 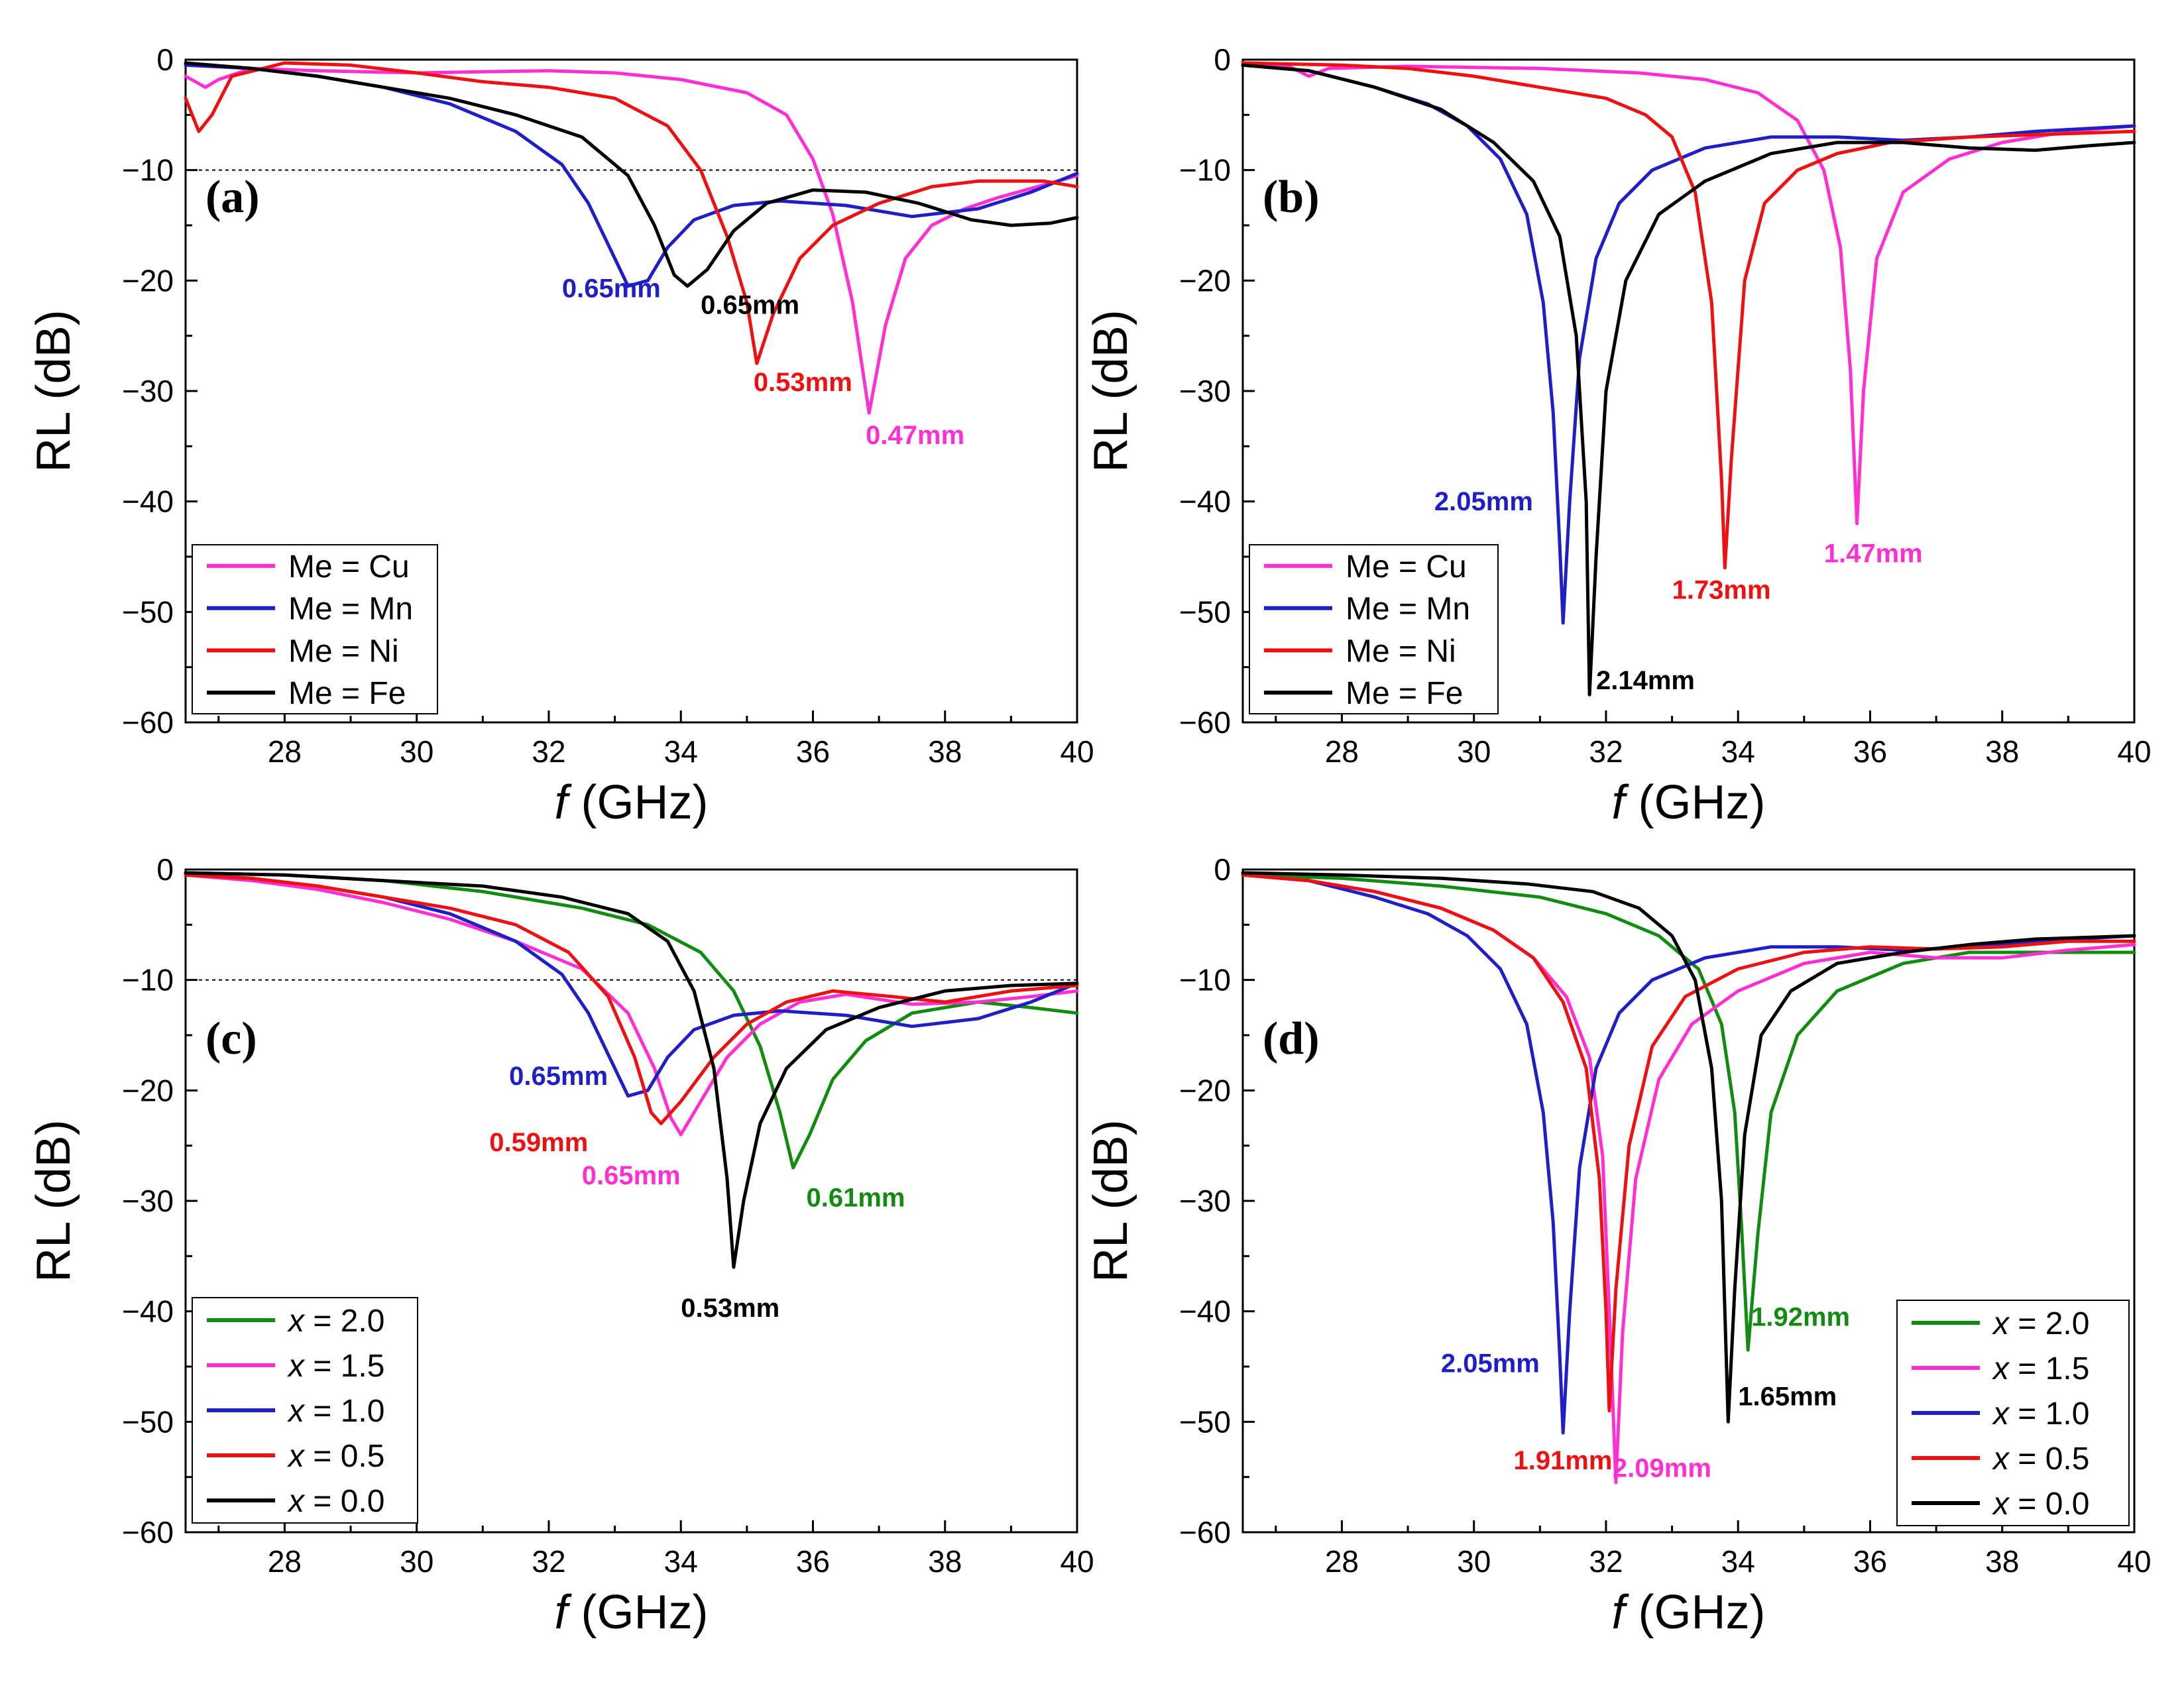 What do you see at coordinates (915, 435) in the screenshot?
I see `panel-a-annotation-3: 0.47mm` at bounding box center [915, 435].